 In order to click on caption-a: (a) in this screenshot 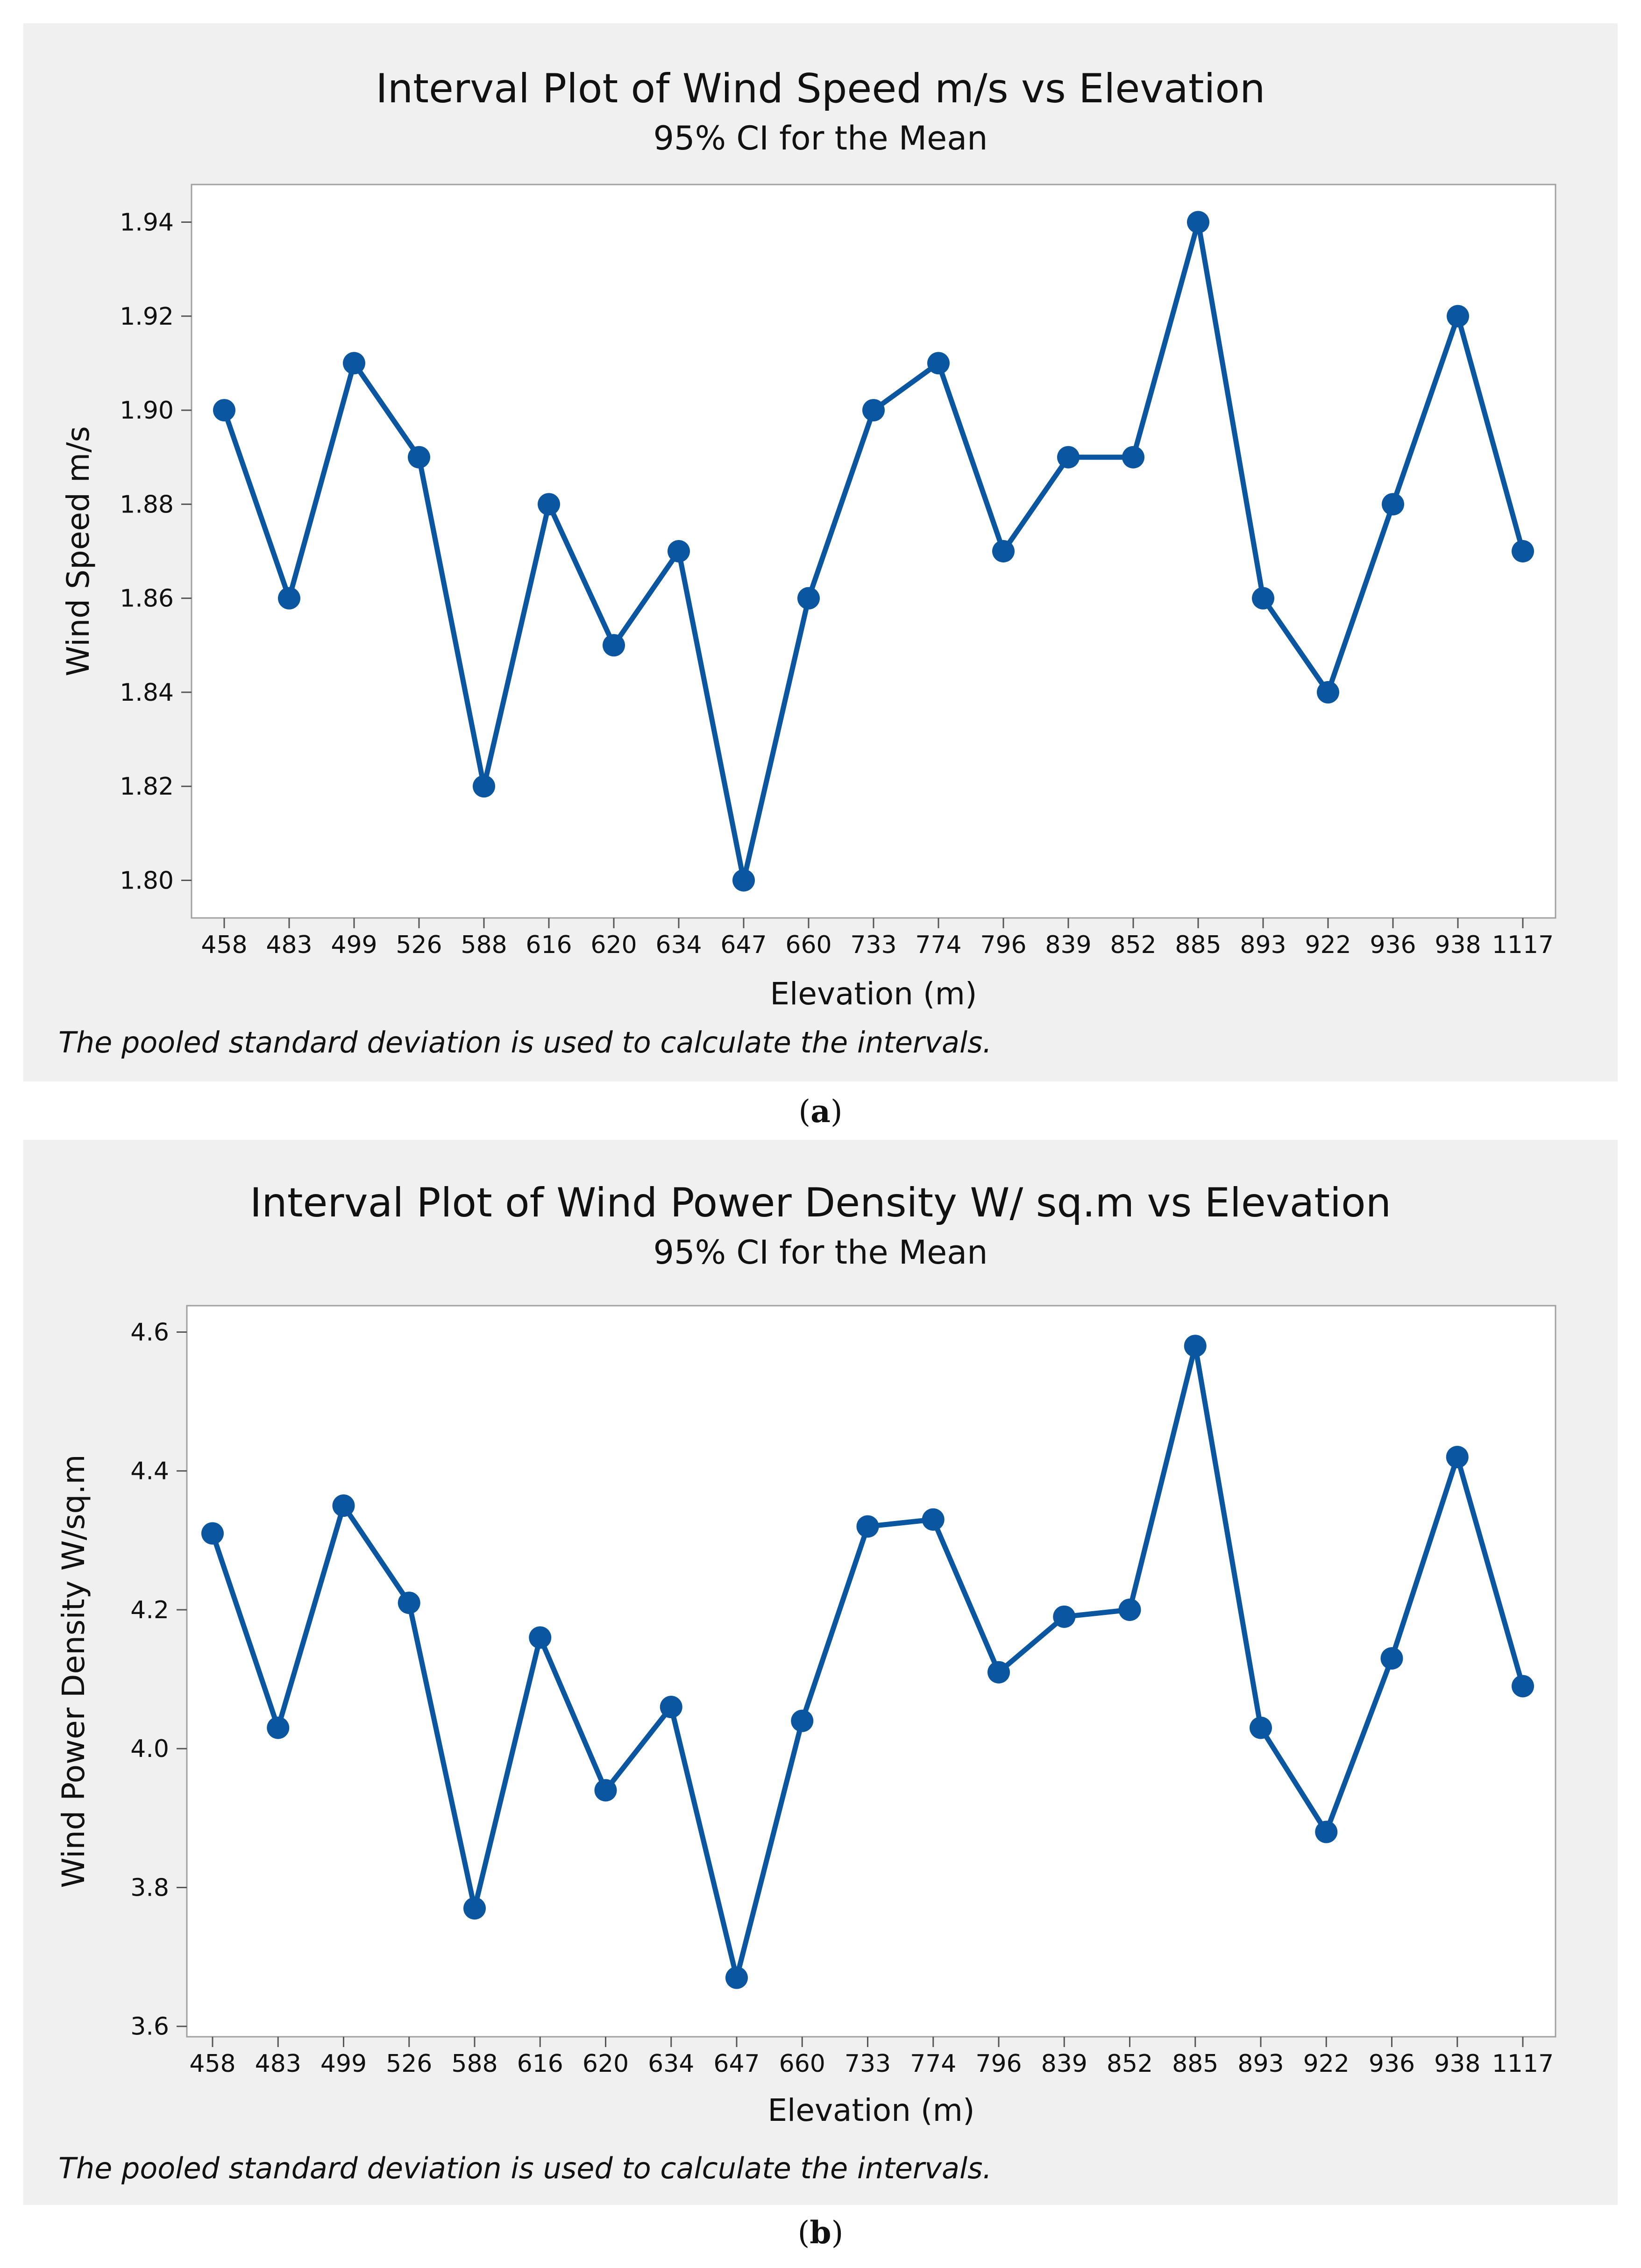, I will do `click(820, 1111)`.